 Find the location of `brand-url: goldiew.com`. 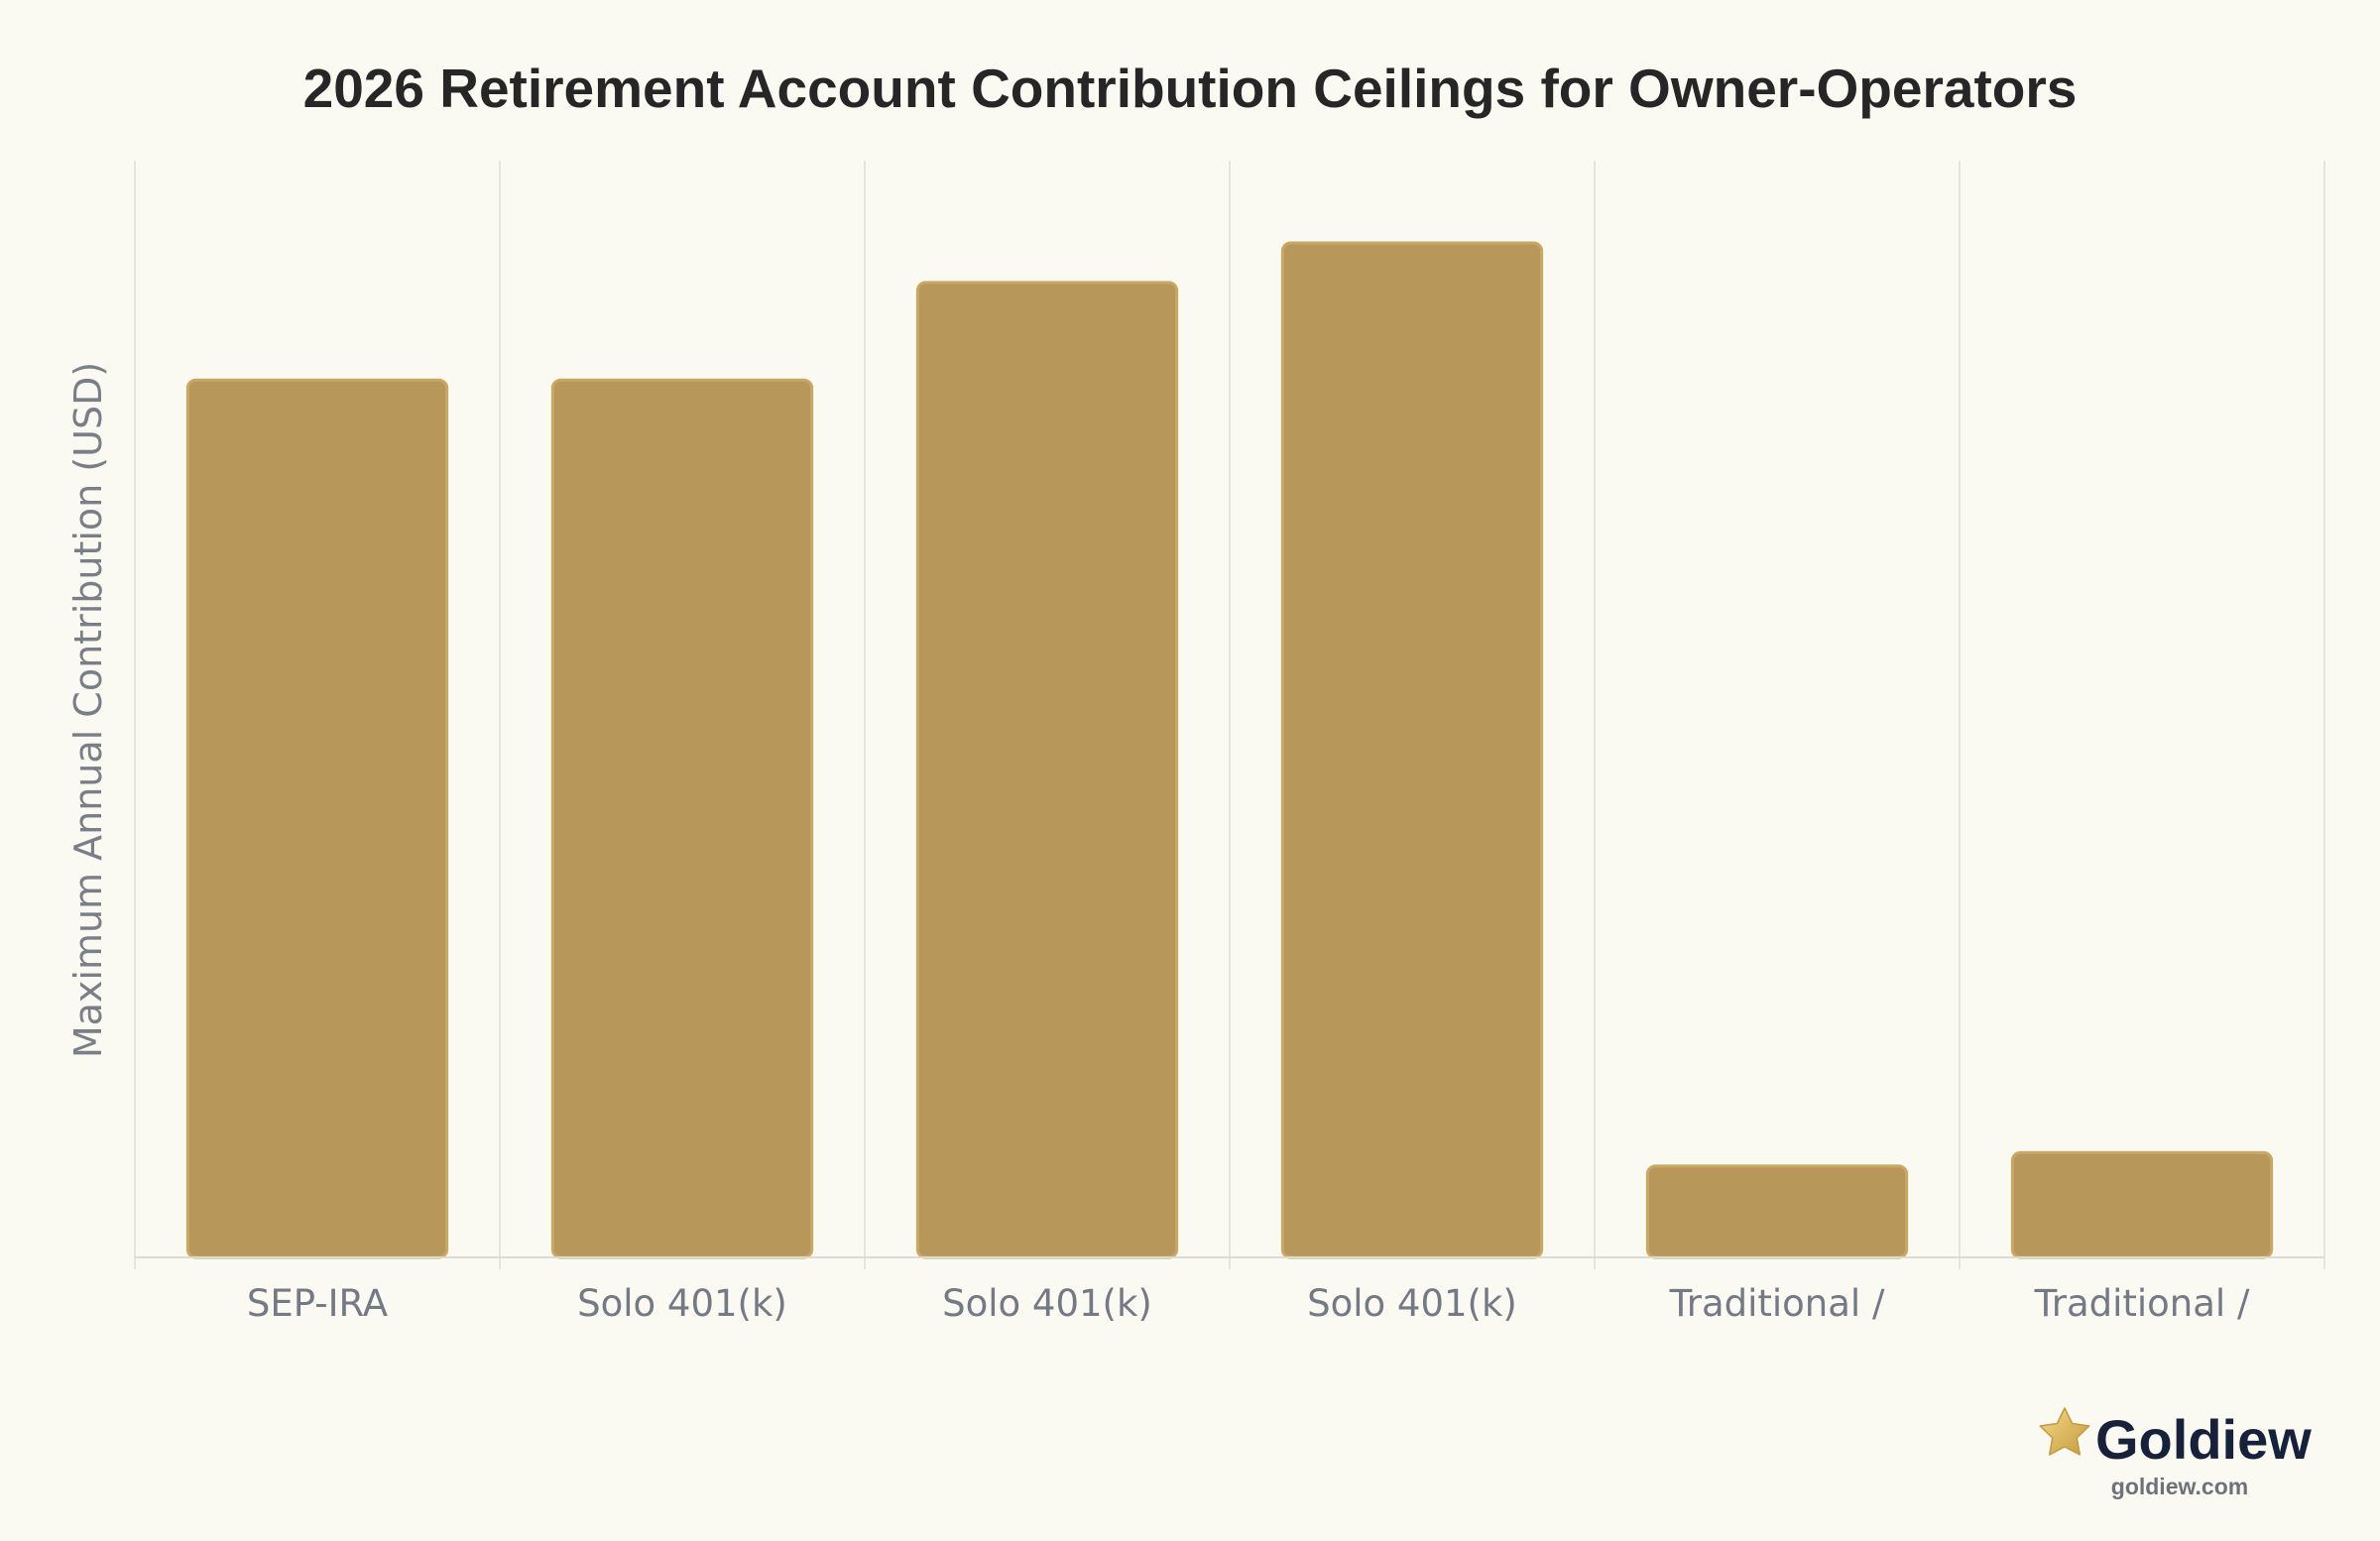

brand-url: goldiew.com is located at coordinates (2179, 1486).